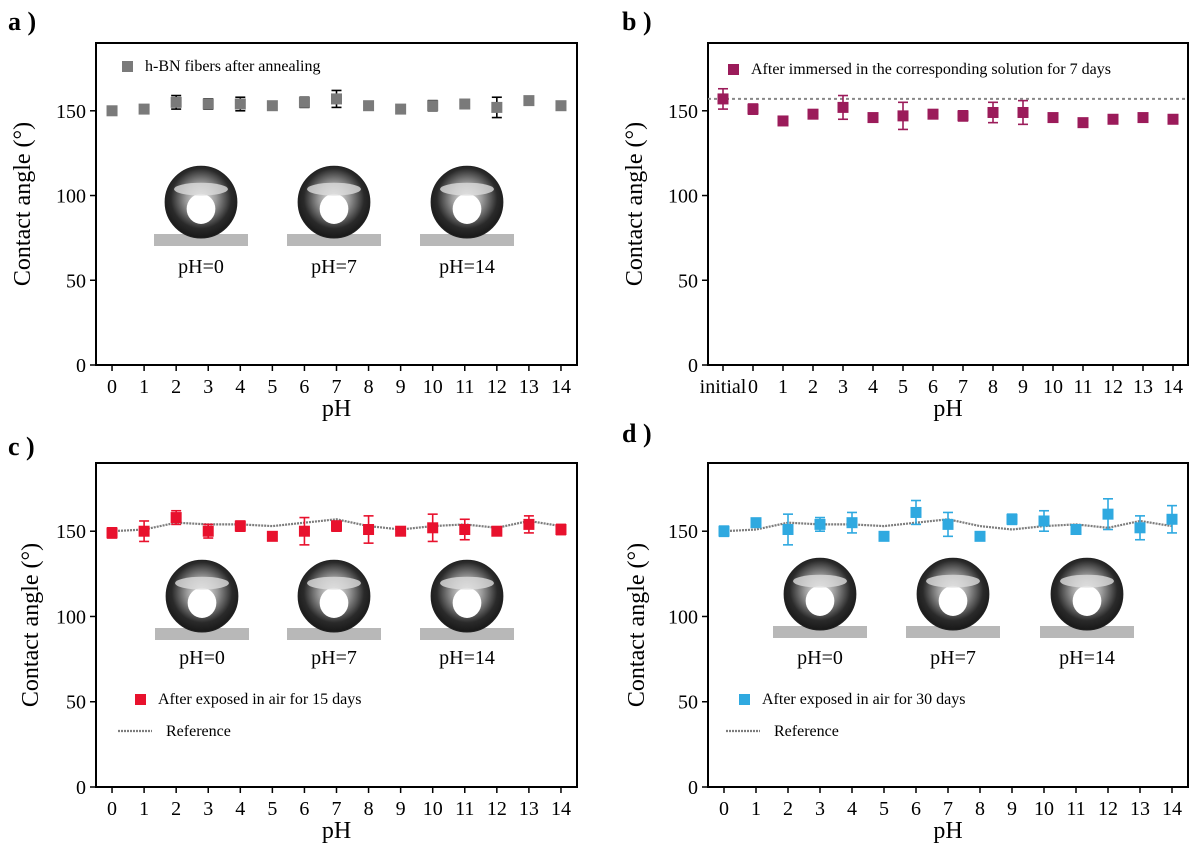 The width and height of the screenshot is (1190, 850). I want to click on y-tick-label: 100, so click(683, 617).